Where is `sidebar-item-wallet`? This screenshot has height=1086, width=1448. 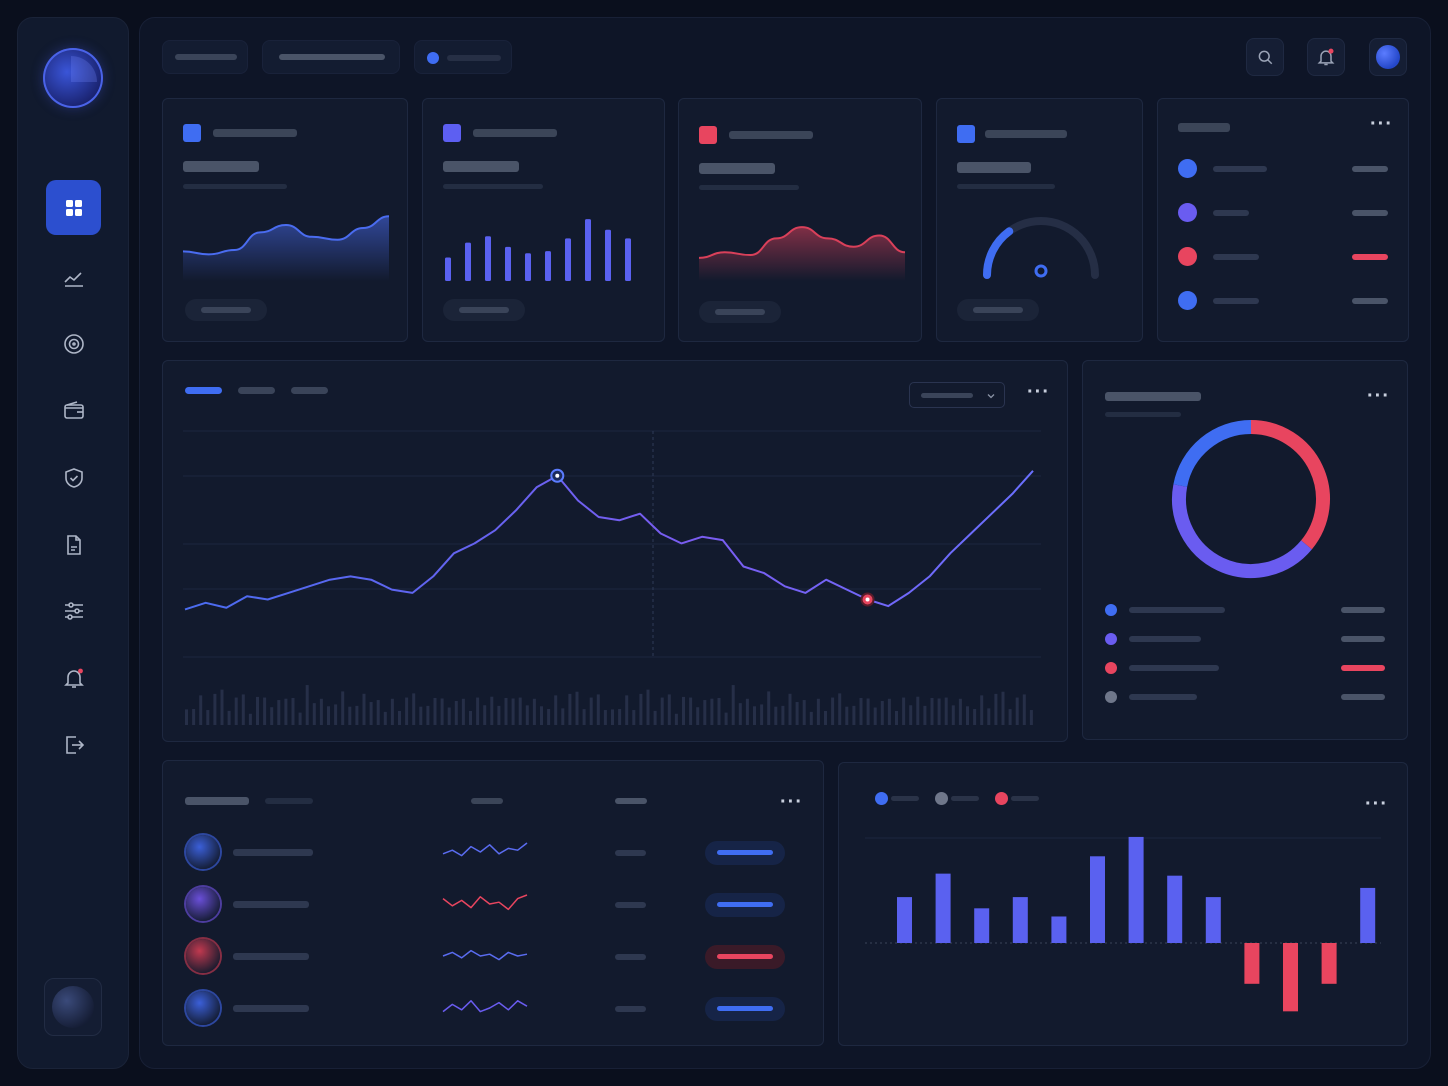
sidebar-item-wallet is located at coordinates (73, 410).